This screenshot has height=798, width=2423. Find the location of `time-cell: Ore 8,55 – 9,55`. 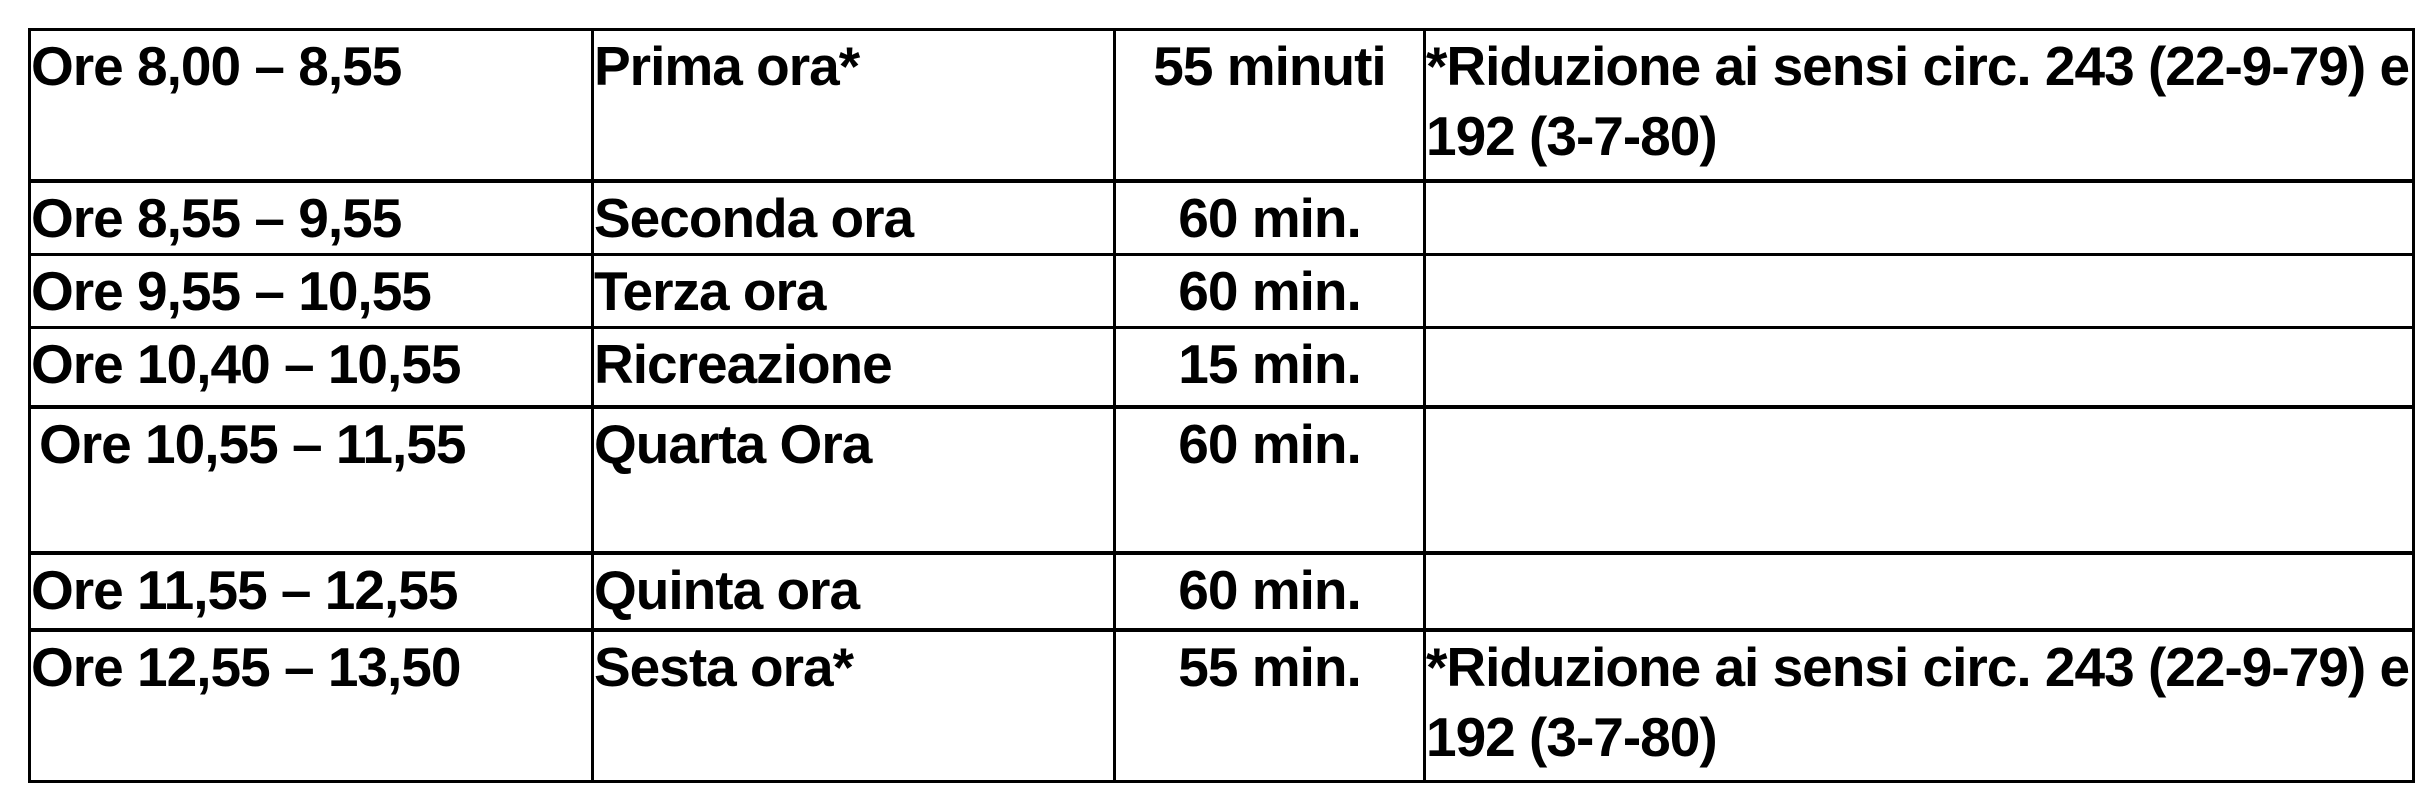

time-cell: Ore 8,55 – 9,55 is located at coordinates (311, 217).